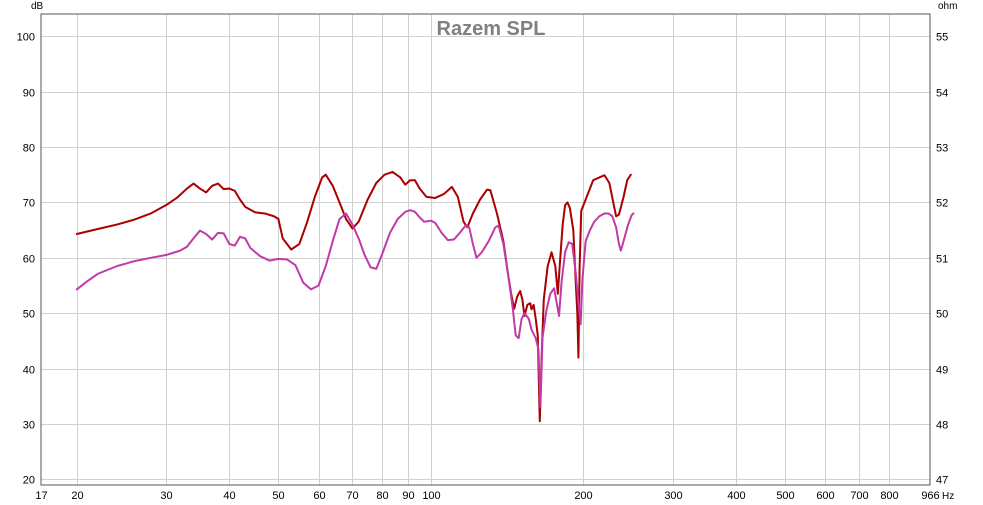  What do you see at coordinates (942, 260) in the screenshot?
I see `y2-tick-label: 51` at bounding box center [942, 260].